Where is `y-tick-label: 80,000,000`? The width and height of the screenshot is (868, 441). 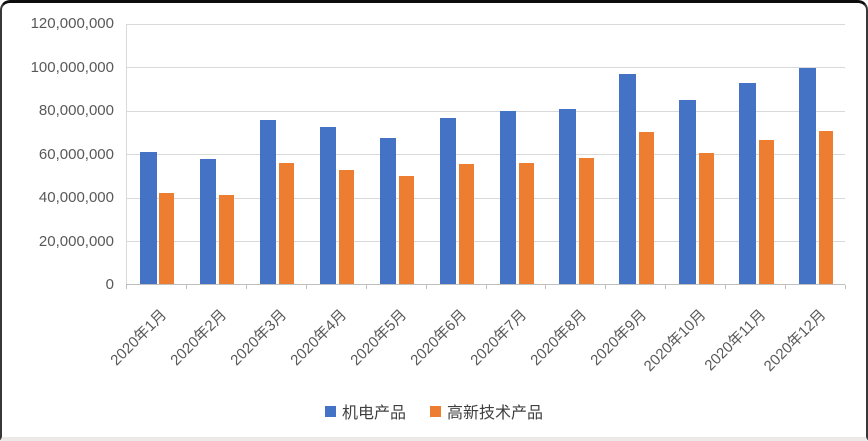 y-tick-label: 80,000,000 is located at coordinates (76, 110).